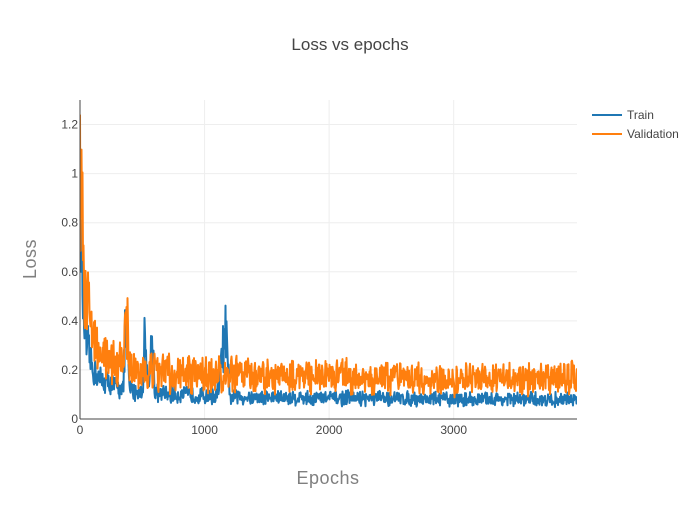  Describe the element at coordinates (329, 430) in the screenshot. I see `x-tick-label: 2000` at that location.